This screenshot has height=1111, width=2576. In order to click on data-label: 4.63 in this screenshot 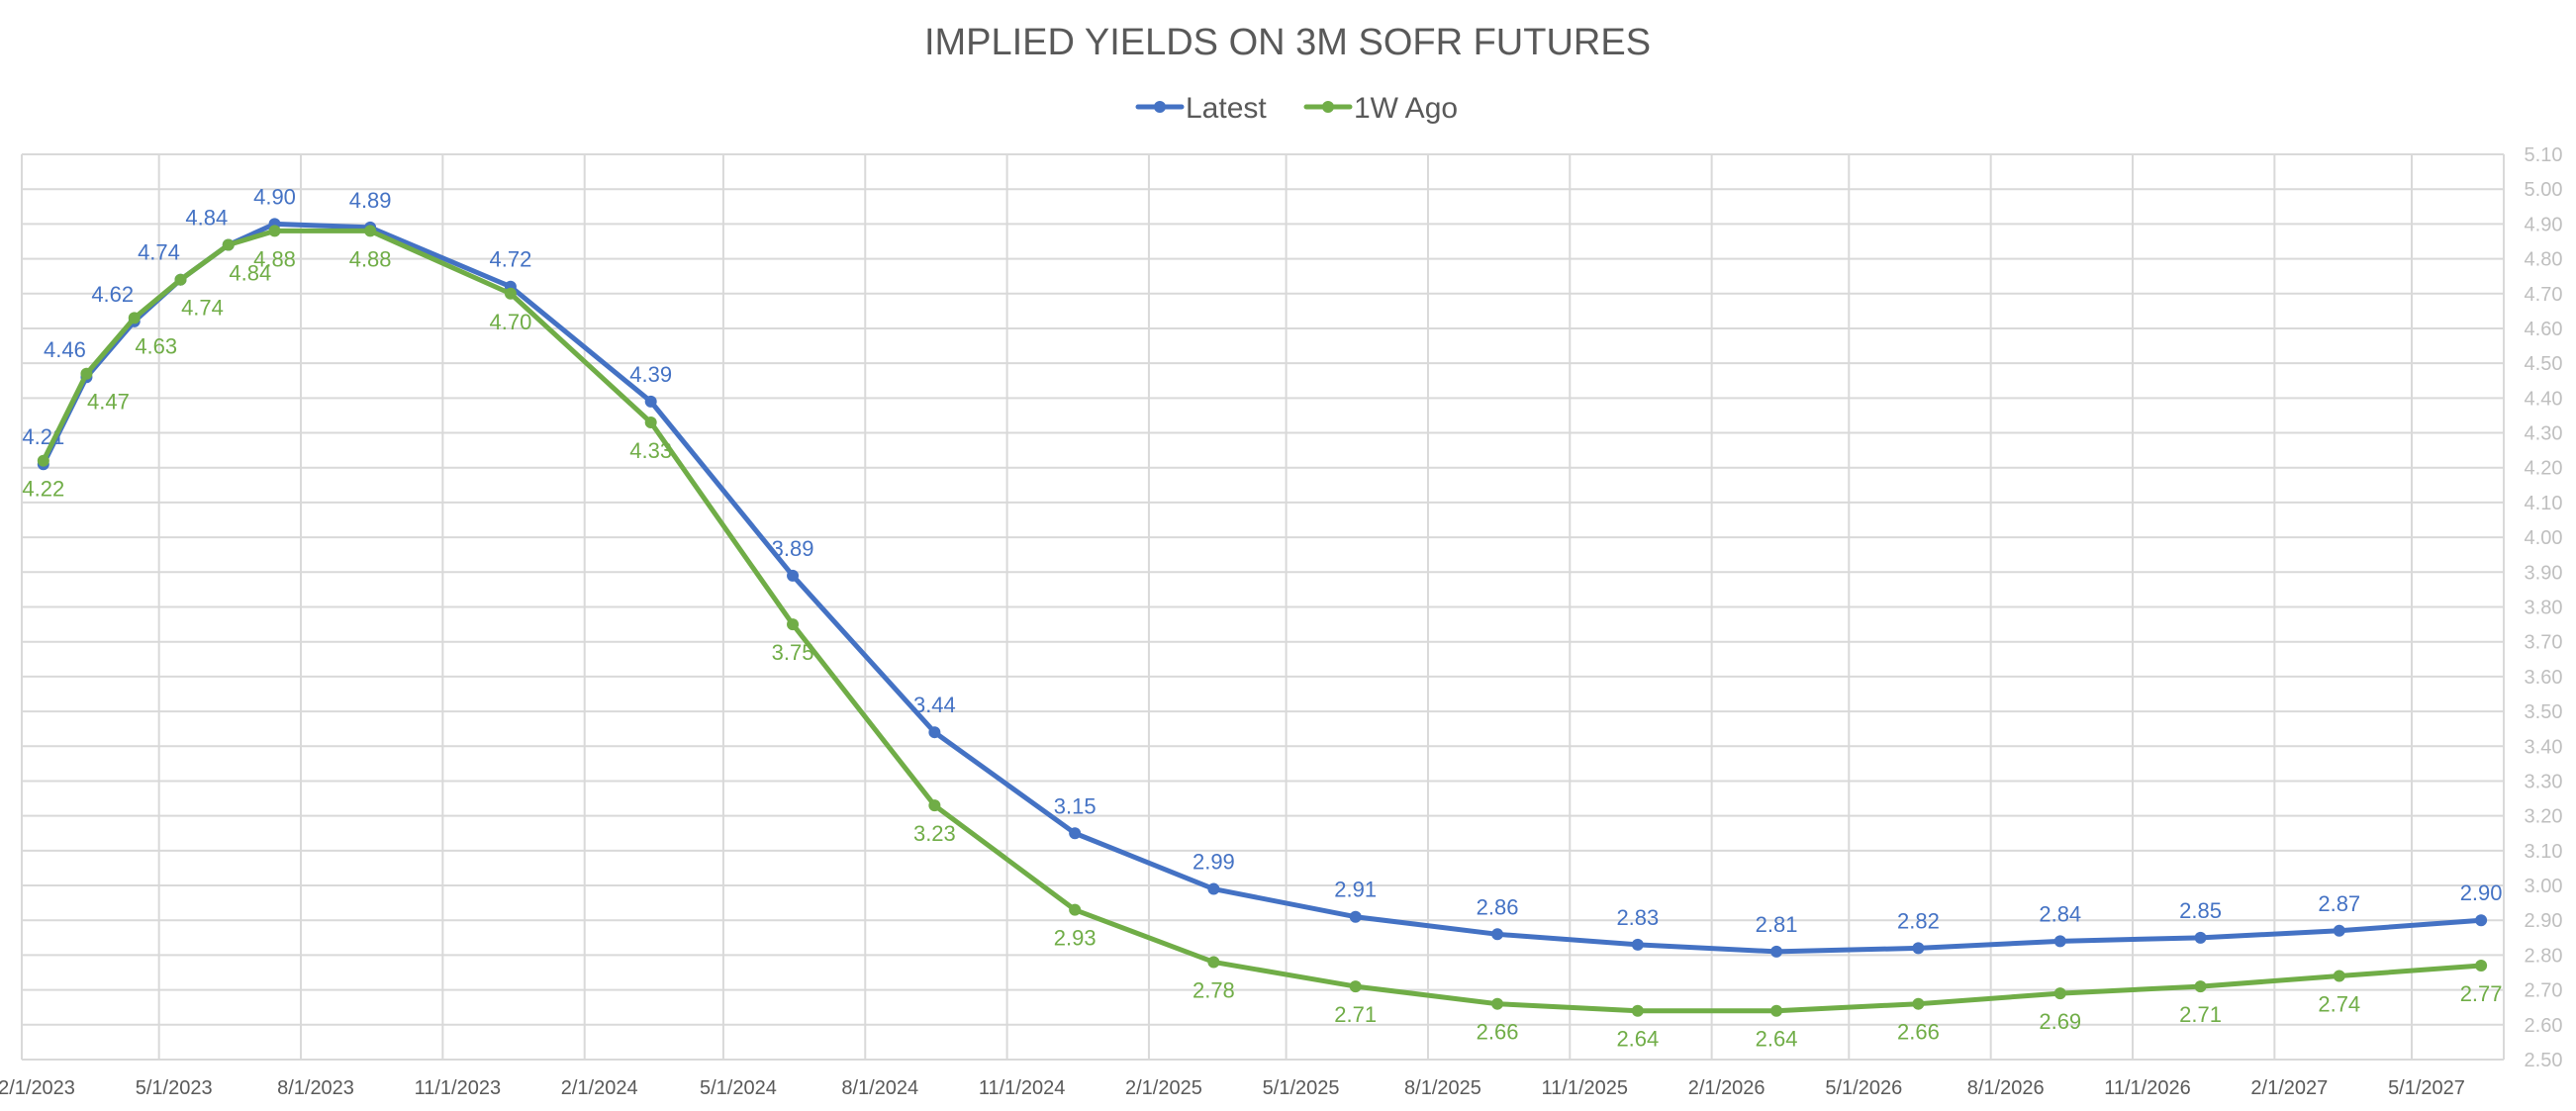, I will do `click(156, 345)`.